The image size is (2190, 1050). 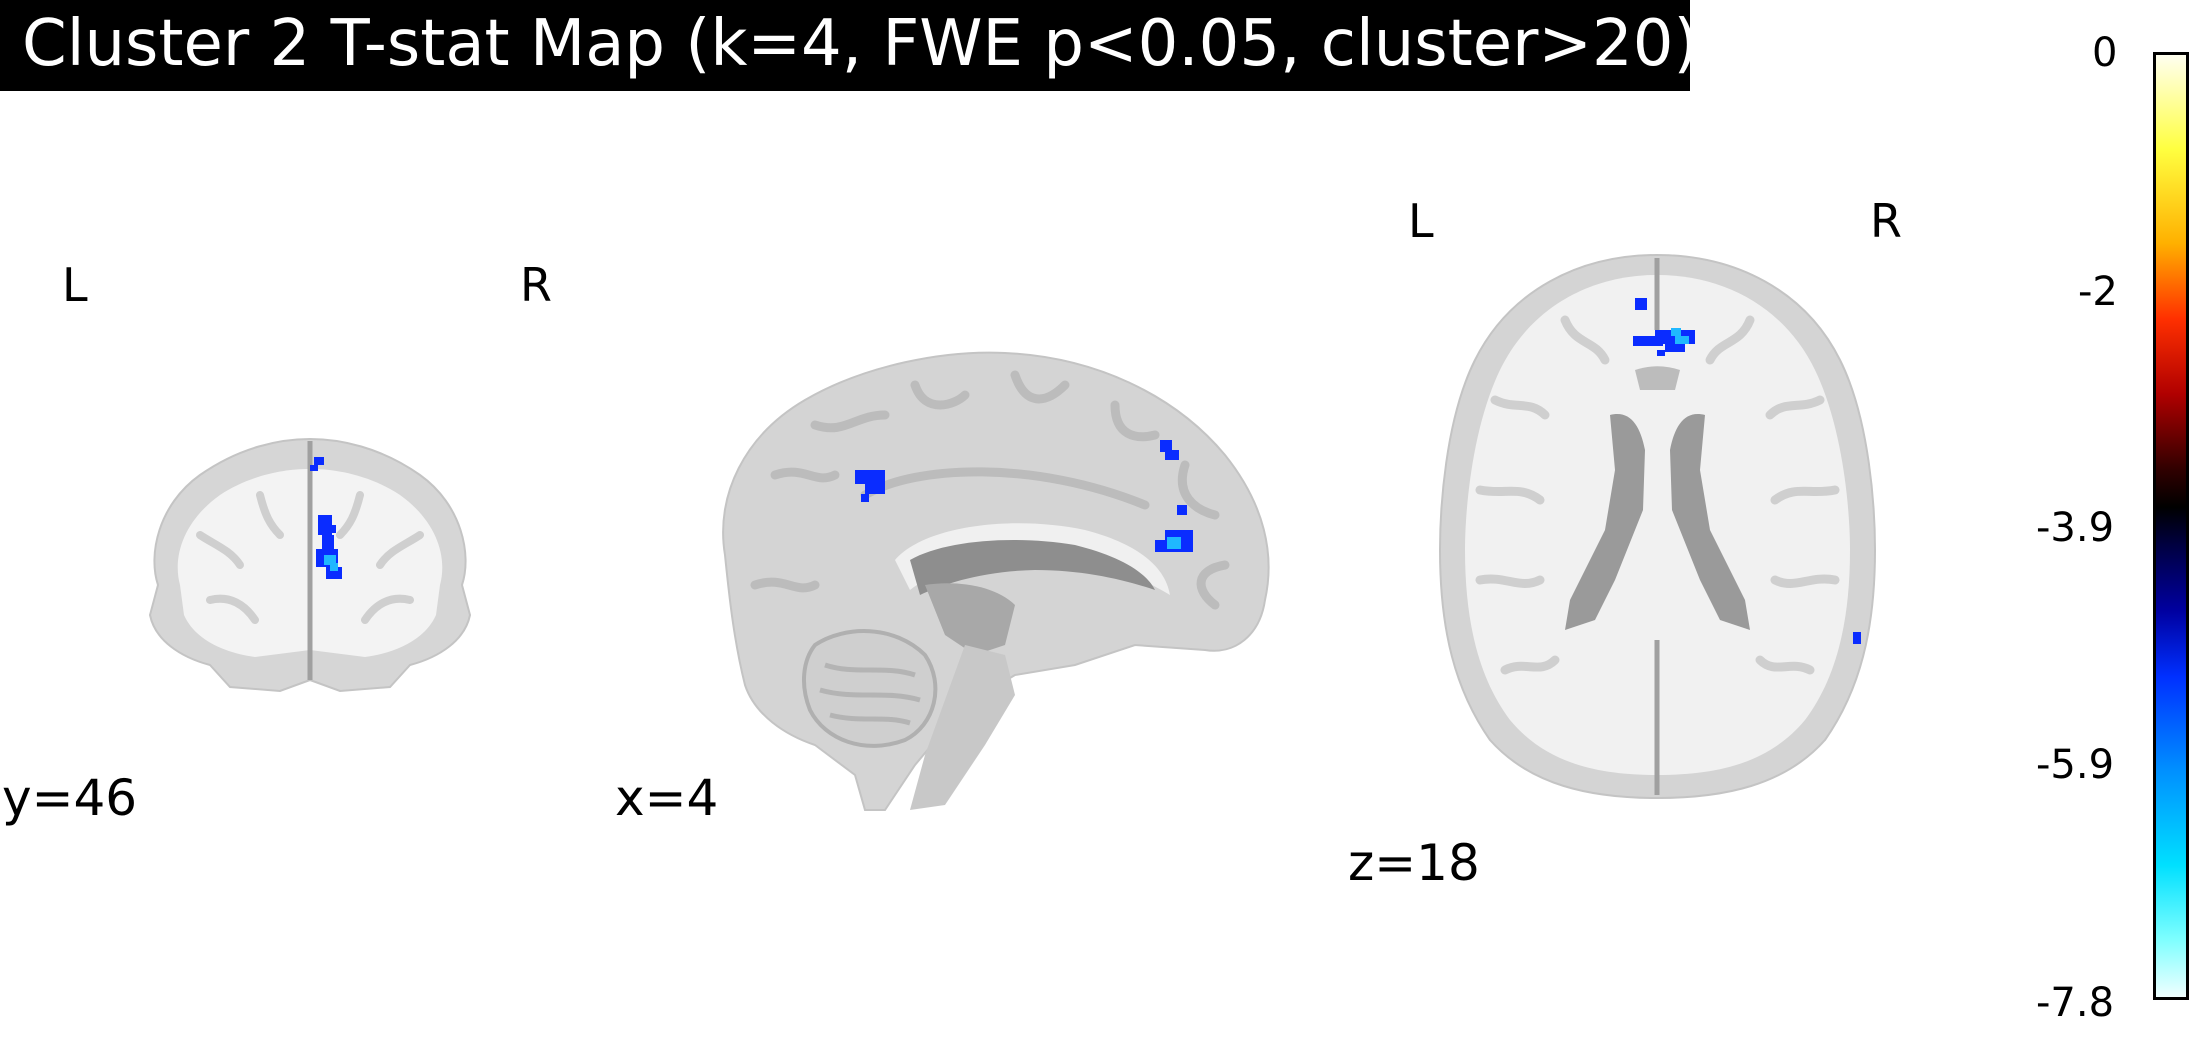 What do you see at coordinates (1421, 221) in the screenshot?
I see `axial-left-label: L` at bounding box center [1421, 221].